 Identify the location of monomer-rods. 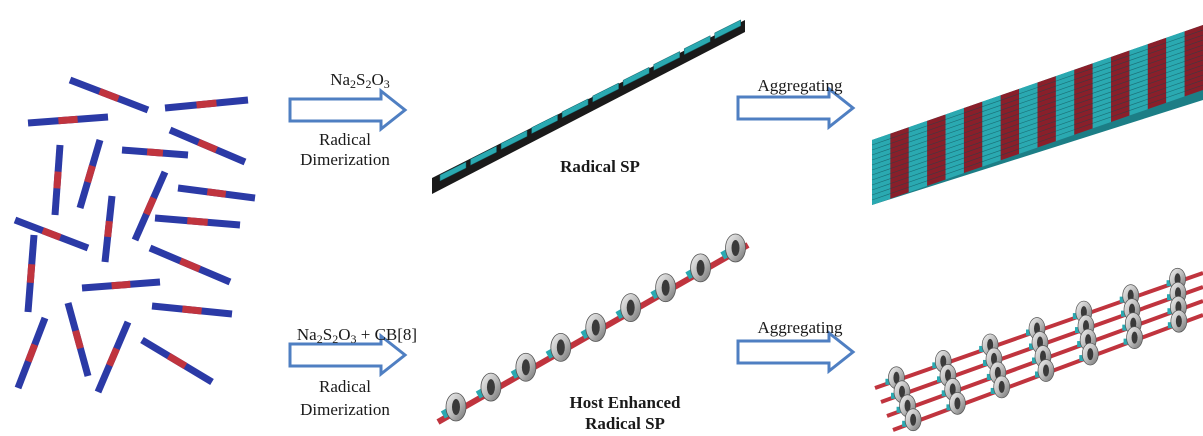
(134, 235).